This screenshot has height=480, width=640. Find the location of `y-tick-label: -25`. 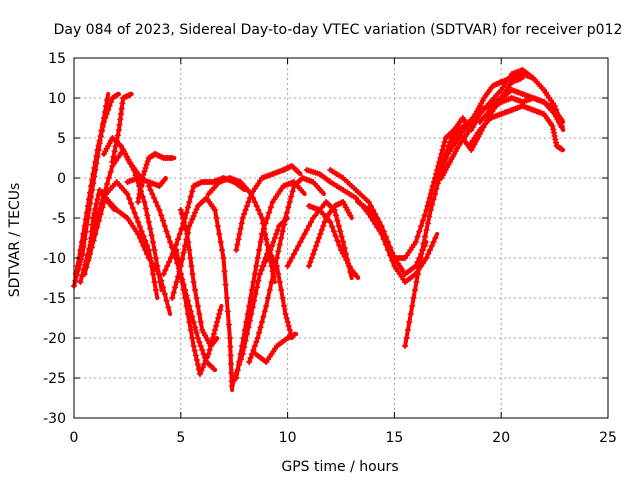

y-tick-label: -25 is located at coordinates (54, 379).